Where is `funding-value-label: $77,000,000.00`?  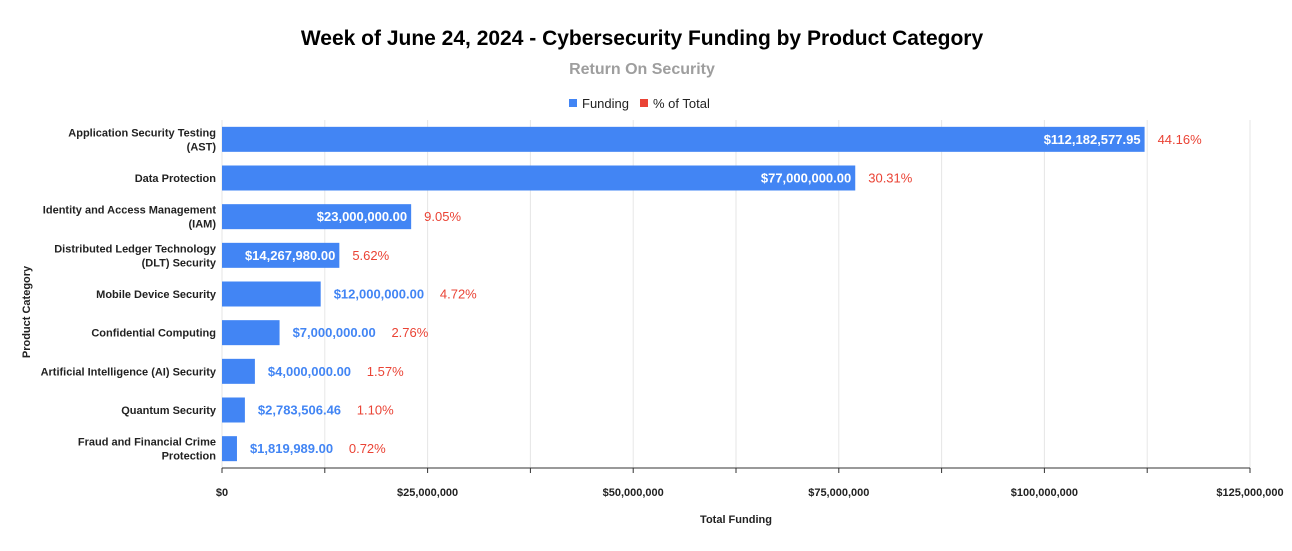
funding-value-label: $77,000,000.00 is located at coordinates (806, 178).